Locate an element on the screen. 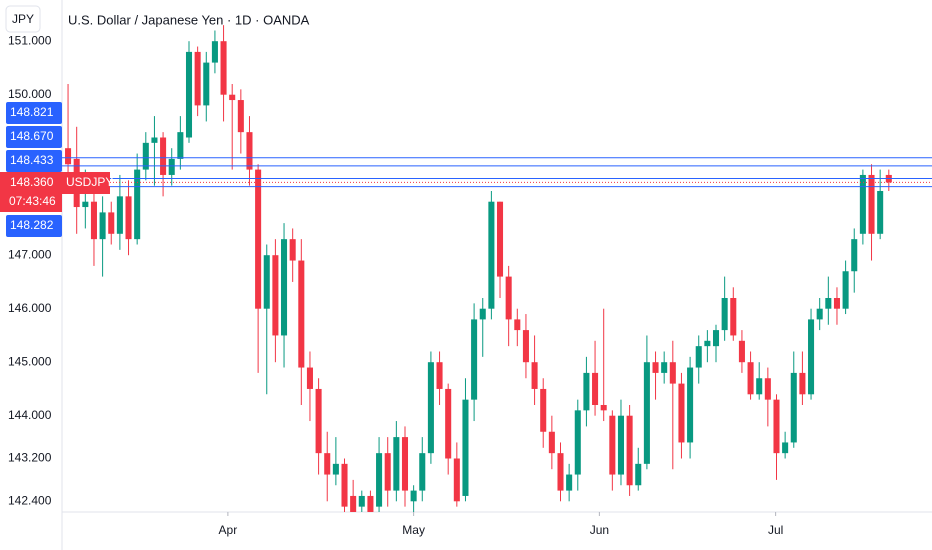  x-tick-label: May is located at coordinates (413, 530).